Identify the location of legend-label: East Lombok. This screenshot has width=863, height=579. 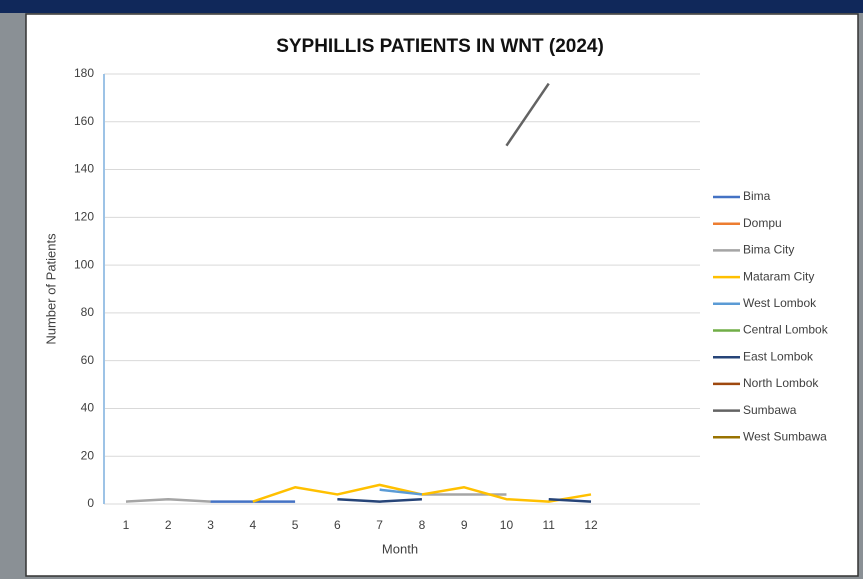
(778, 356).